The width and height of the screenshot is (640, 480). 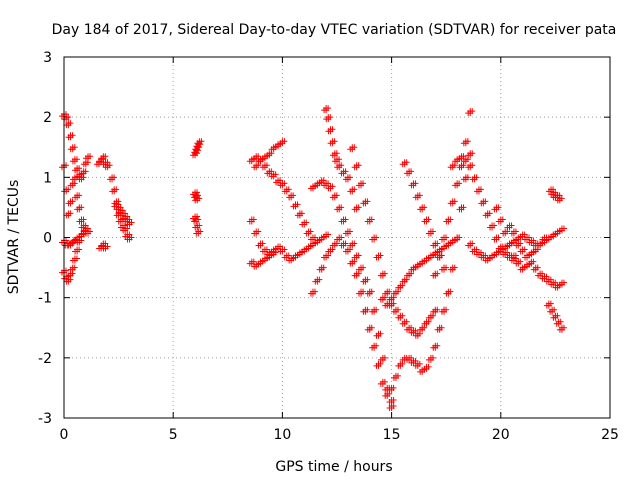 What do you see at coordinates (47, 239) in the screenshot?
I see `y-tick-label: 0` at bounding box center [47, 239].